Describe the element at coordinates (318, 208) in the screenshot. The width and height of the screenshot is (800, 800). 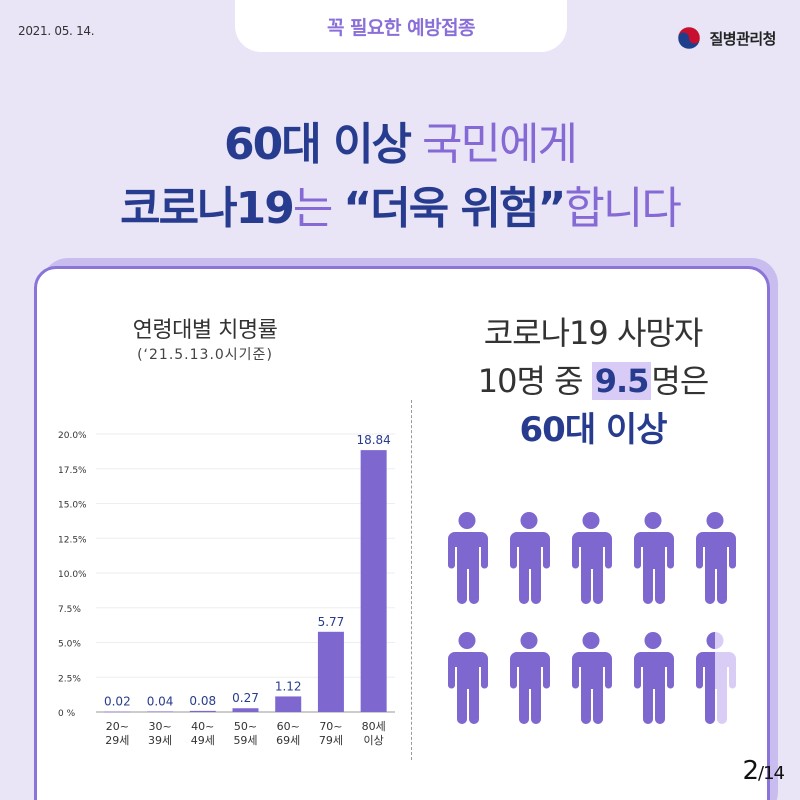
I see `headline-text: 는` at that location.